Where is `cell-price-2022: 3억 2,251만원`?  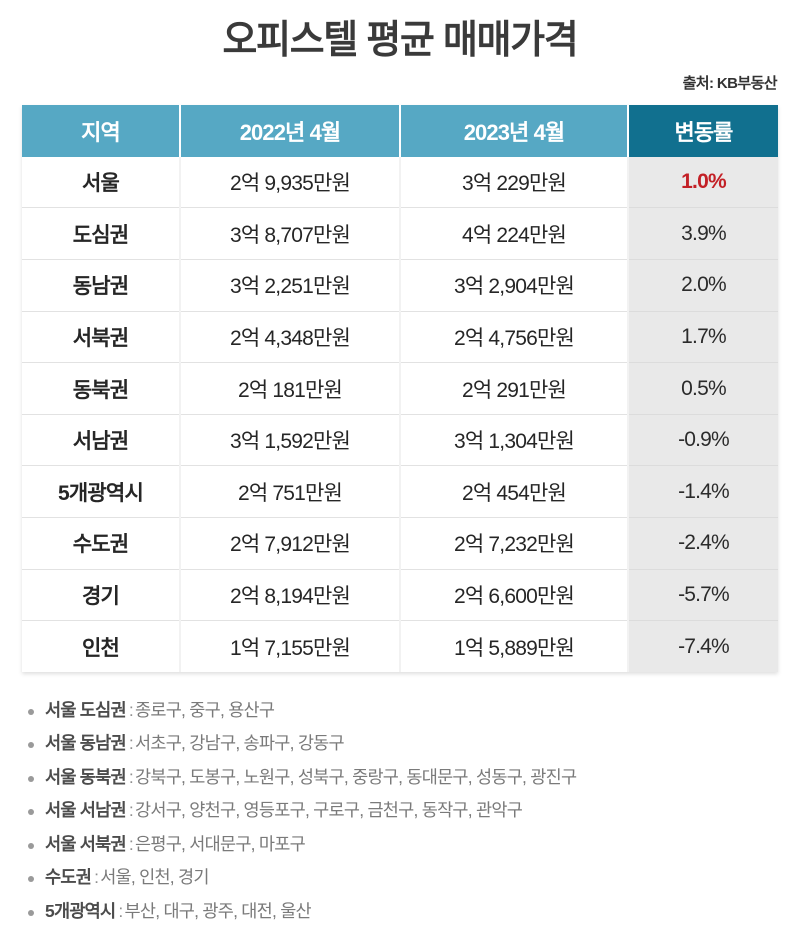 cell-price-2022: 3억 2,251만원 is located at coordinates (290, 285).